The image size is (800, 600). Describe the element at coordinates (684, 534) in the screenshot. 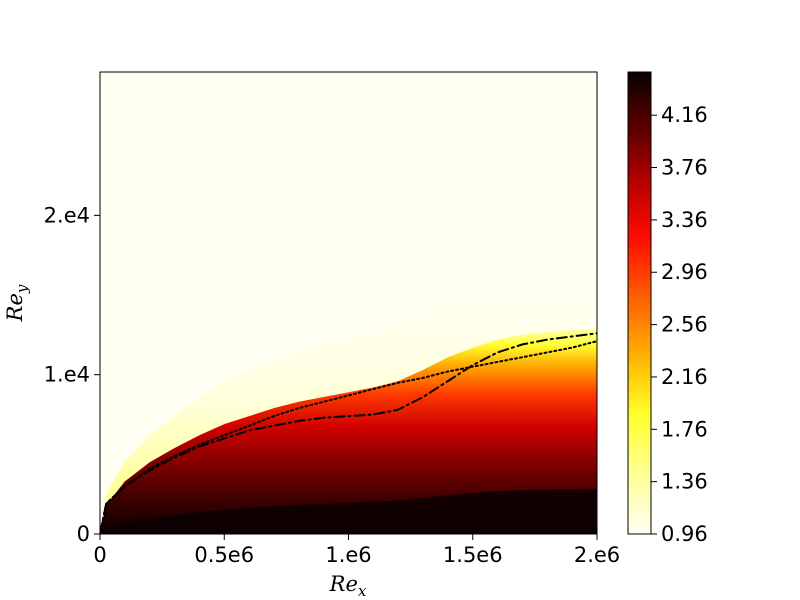

I see `colorbar-tick-label: 0.96` at that location.